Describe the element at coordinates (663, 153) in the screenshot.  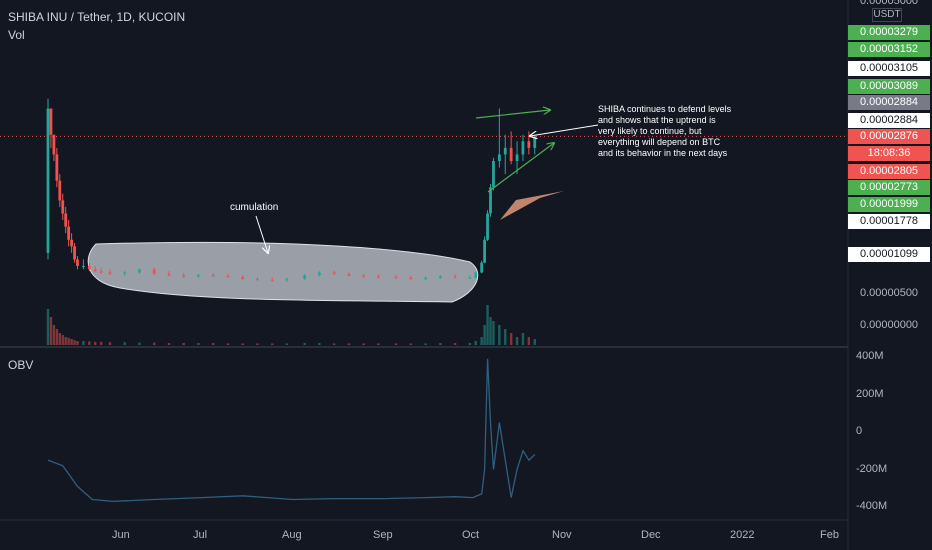
I see `note-line: and its behavior in the next days` at that location.